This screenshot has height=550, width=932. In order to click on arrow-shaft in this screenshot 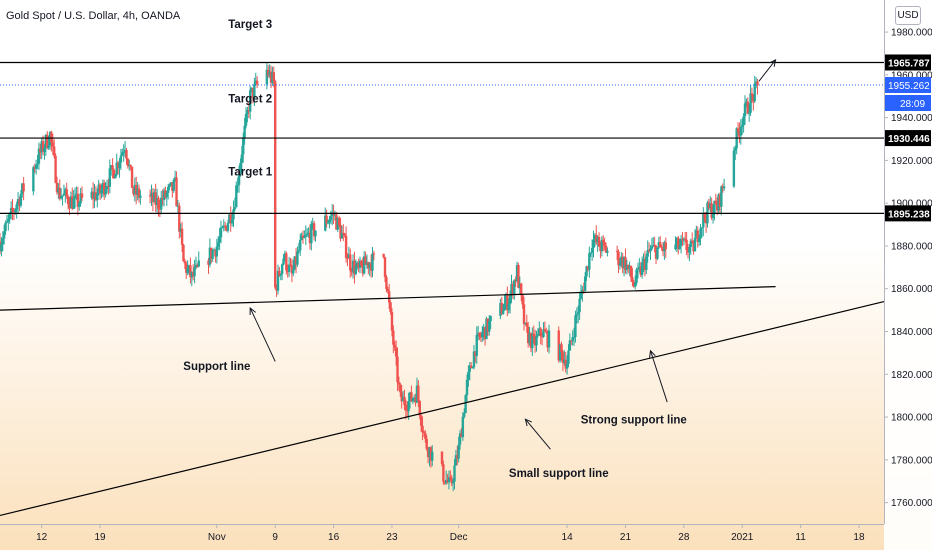, I will do `click(659, 376)`.